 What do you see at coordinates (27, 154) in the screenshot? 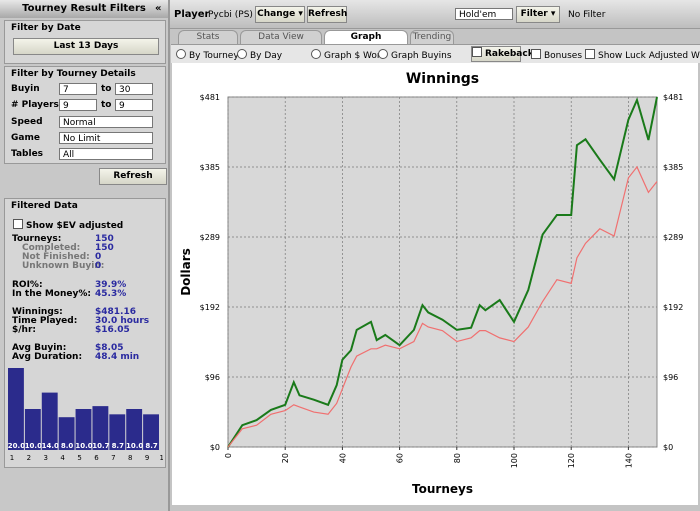
I see `select-label: Tables` at bounding box center [27, 154].